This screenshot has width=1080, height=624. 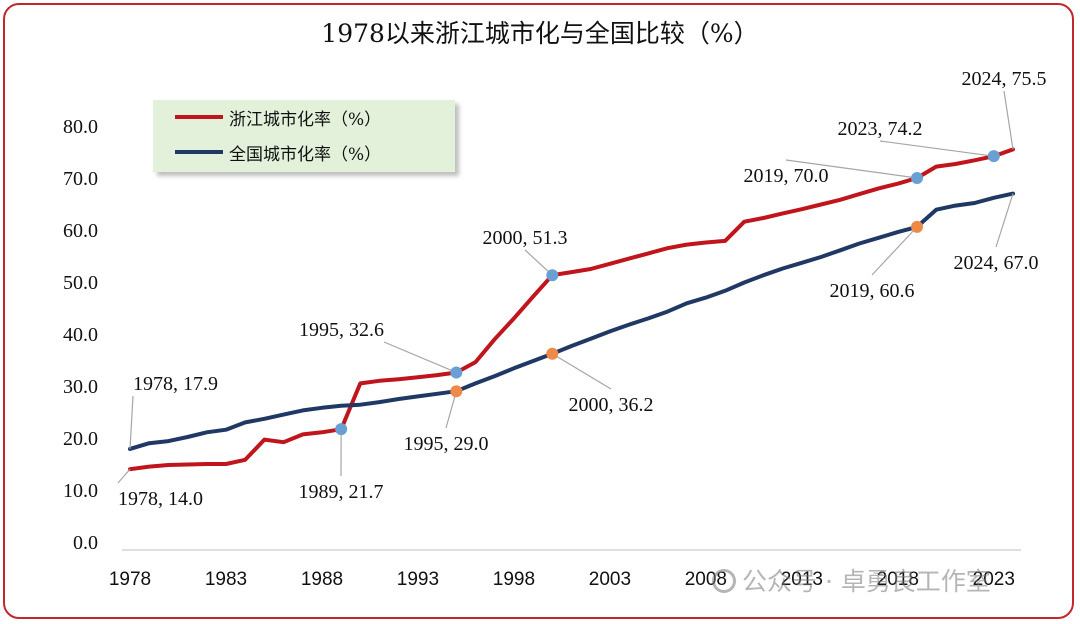 What do you see at coordinates (525, 238) in the screenshot?
I see `data-label: 2000, 51.3` at bounding box center [525, 238].